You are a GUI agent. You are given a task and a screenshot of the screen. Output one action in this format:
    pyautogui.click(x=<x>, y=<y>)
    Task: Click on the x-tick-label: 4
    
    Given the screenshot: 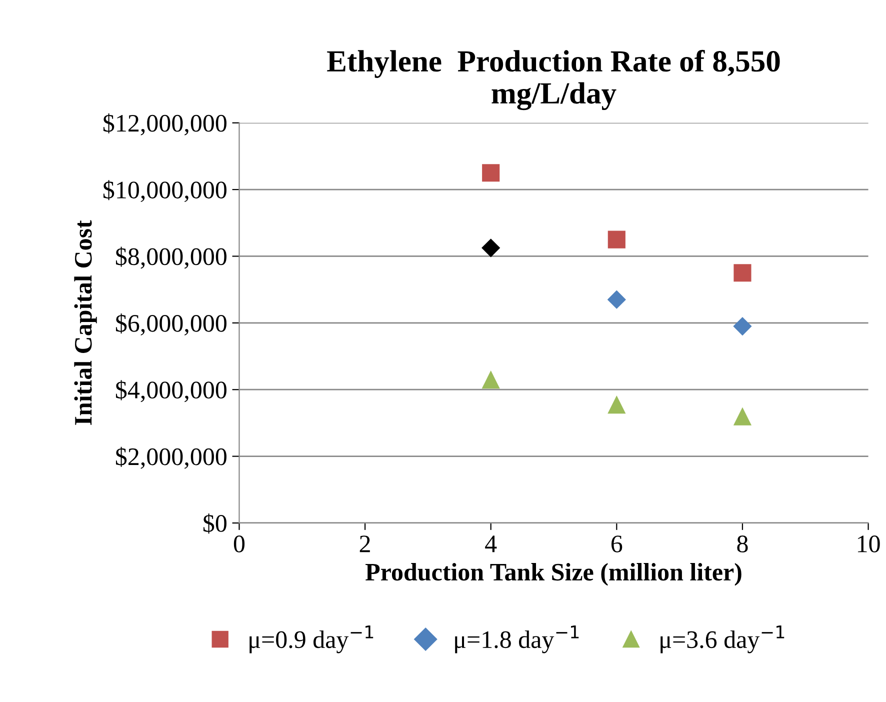 What is the action you would take?
    pyautogui.click(x=491, y=544)
    